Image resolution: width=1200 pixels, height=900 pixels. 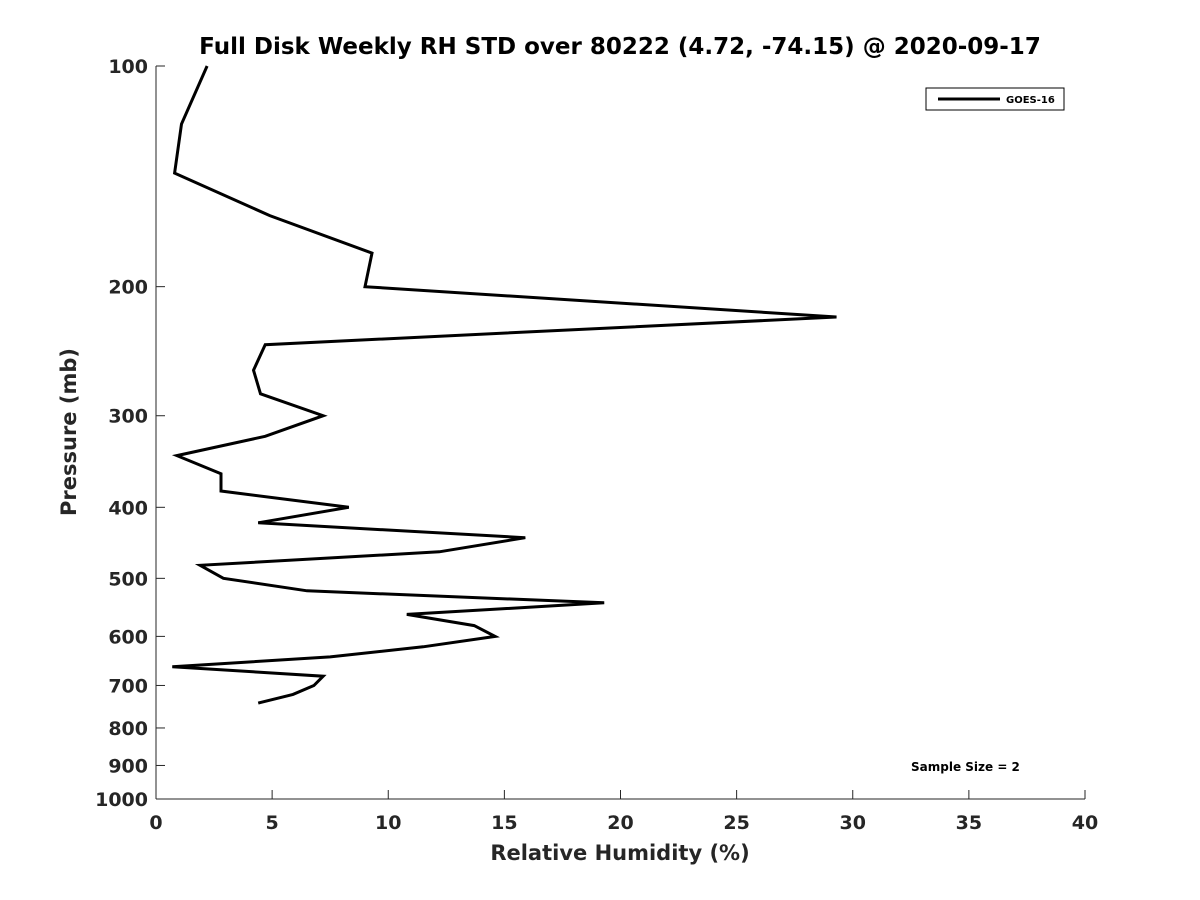 I want to click on x-tick-label: 20, so click(x=620, y=823).